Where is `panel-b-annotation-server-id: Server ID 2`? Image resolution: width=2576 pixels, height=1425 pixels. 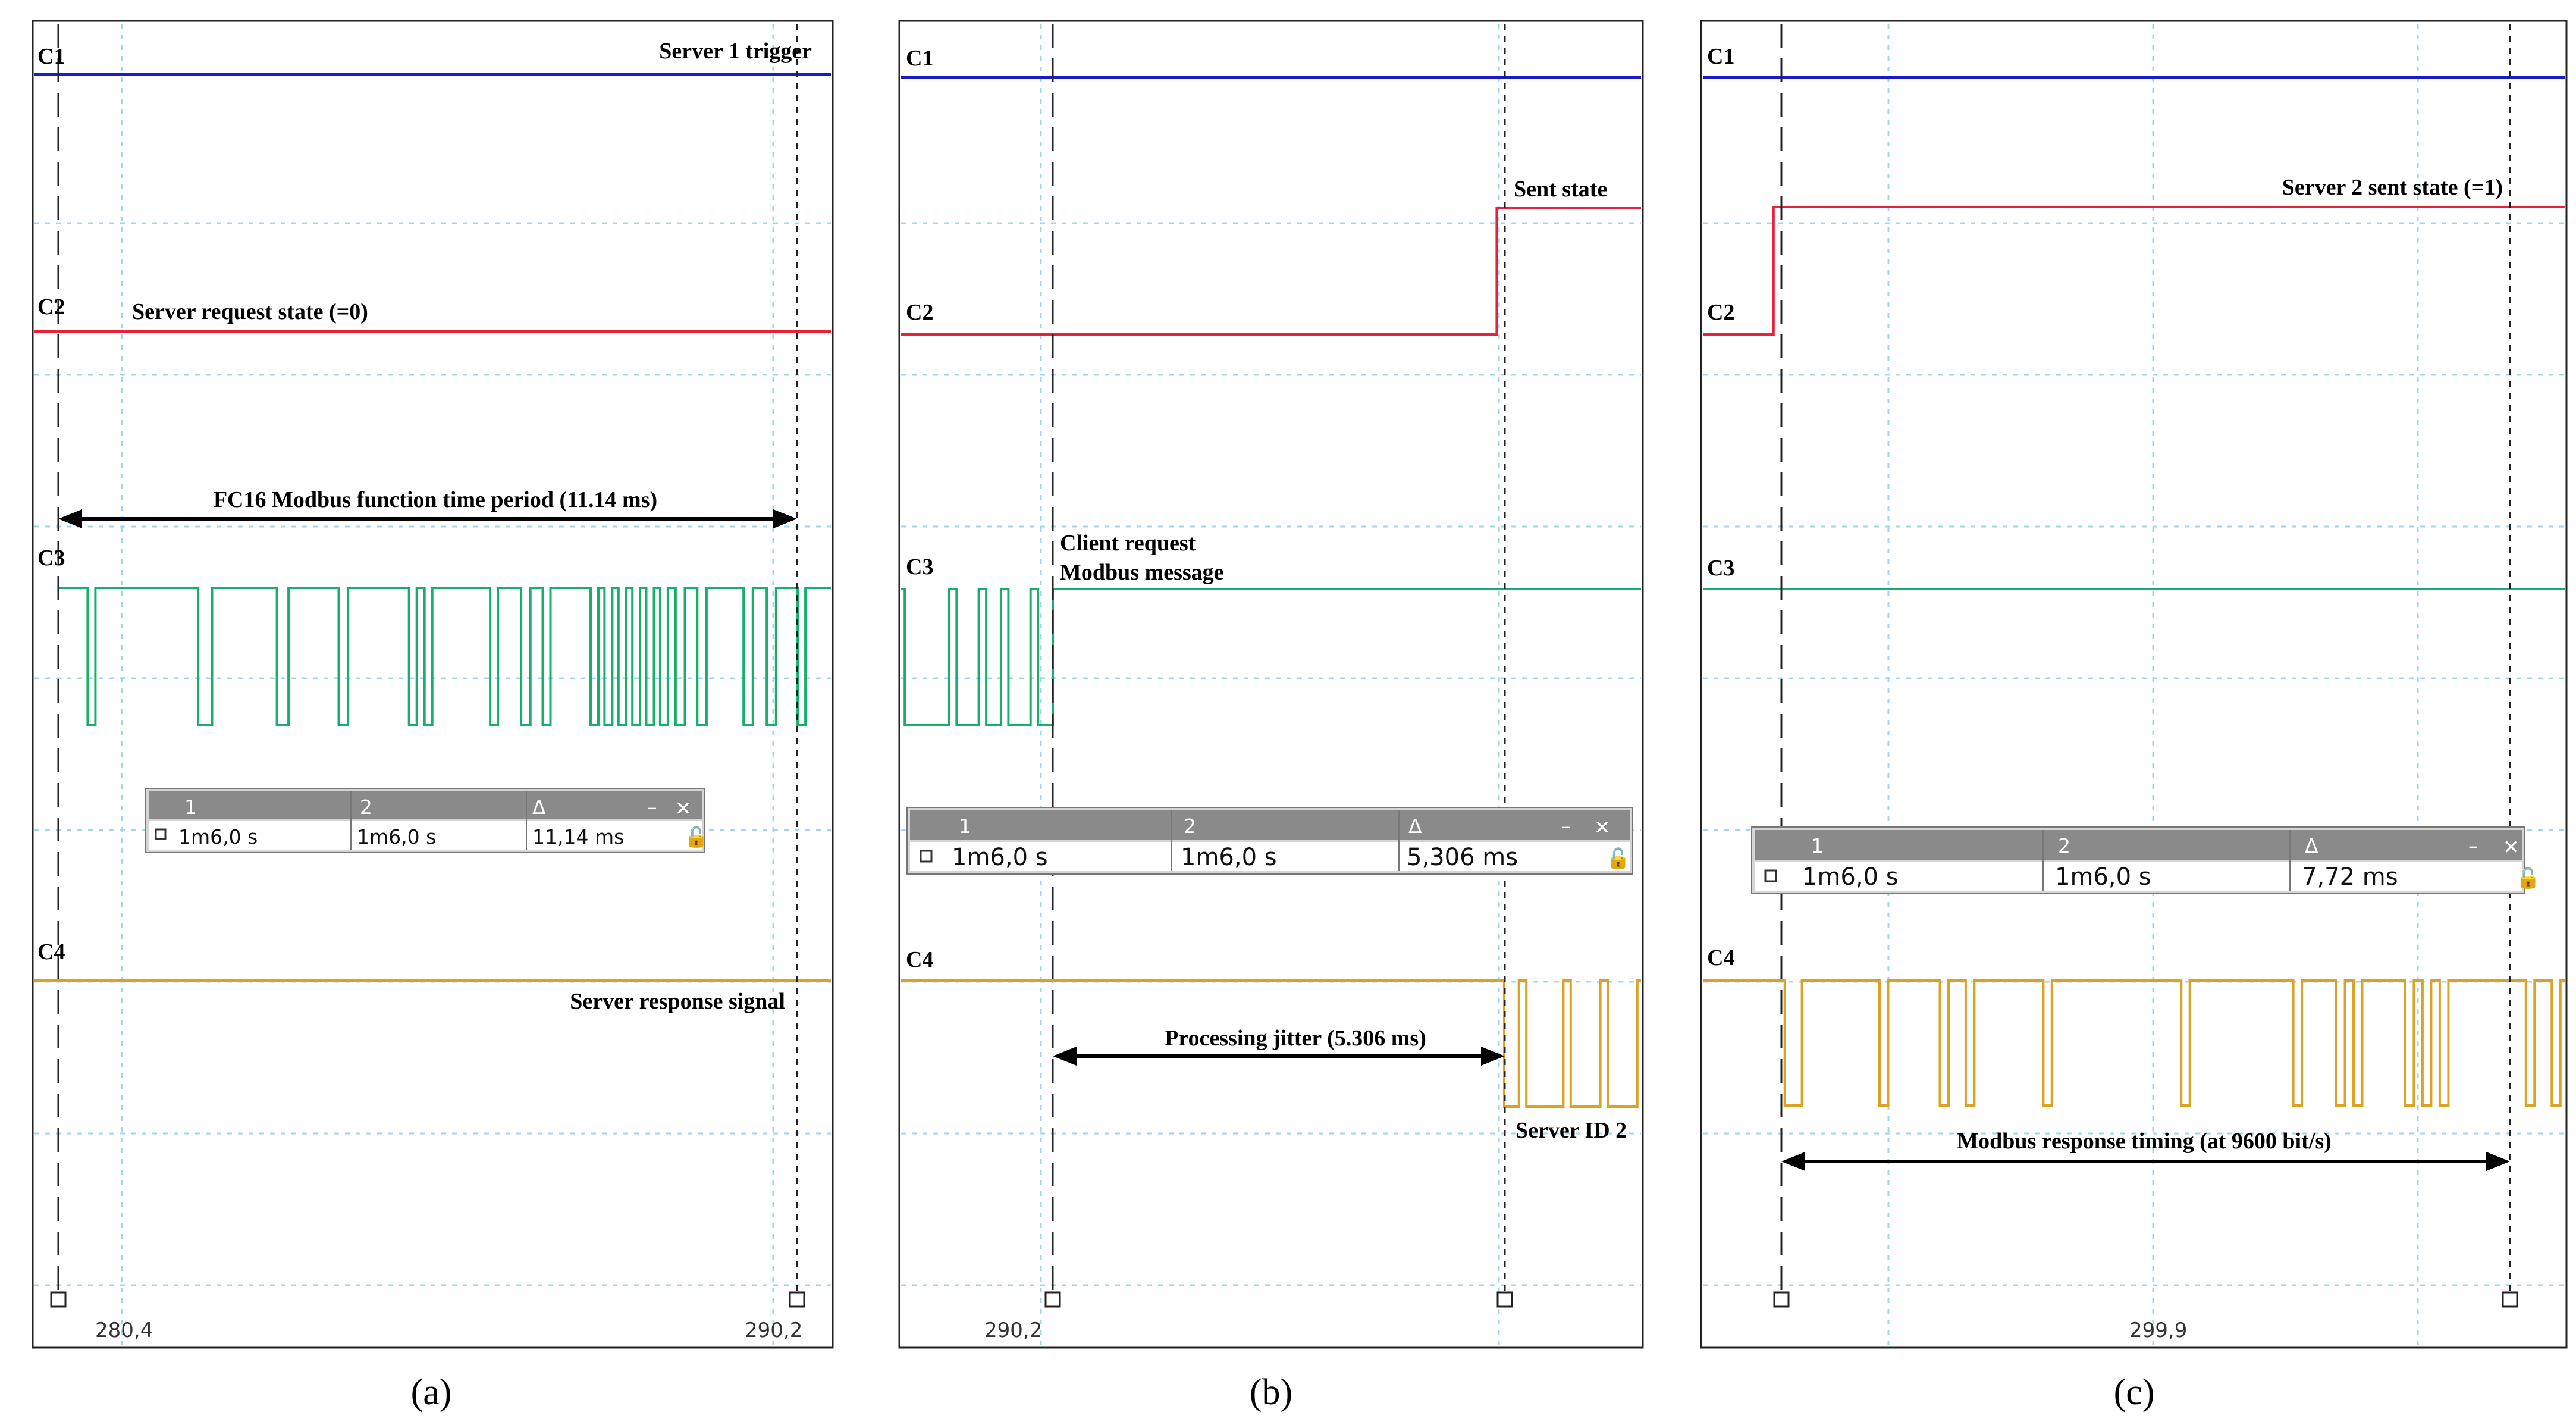
panel-b-annotation-server-id: Server ID 2 is located at coordinates (1571, 1130).